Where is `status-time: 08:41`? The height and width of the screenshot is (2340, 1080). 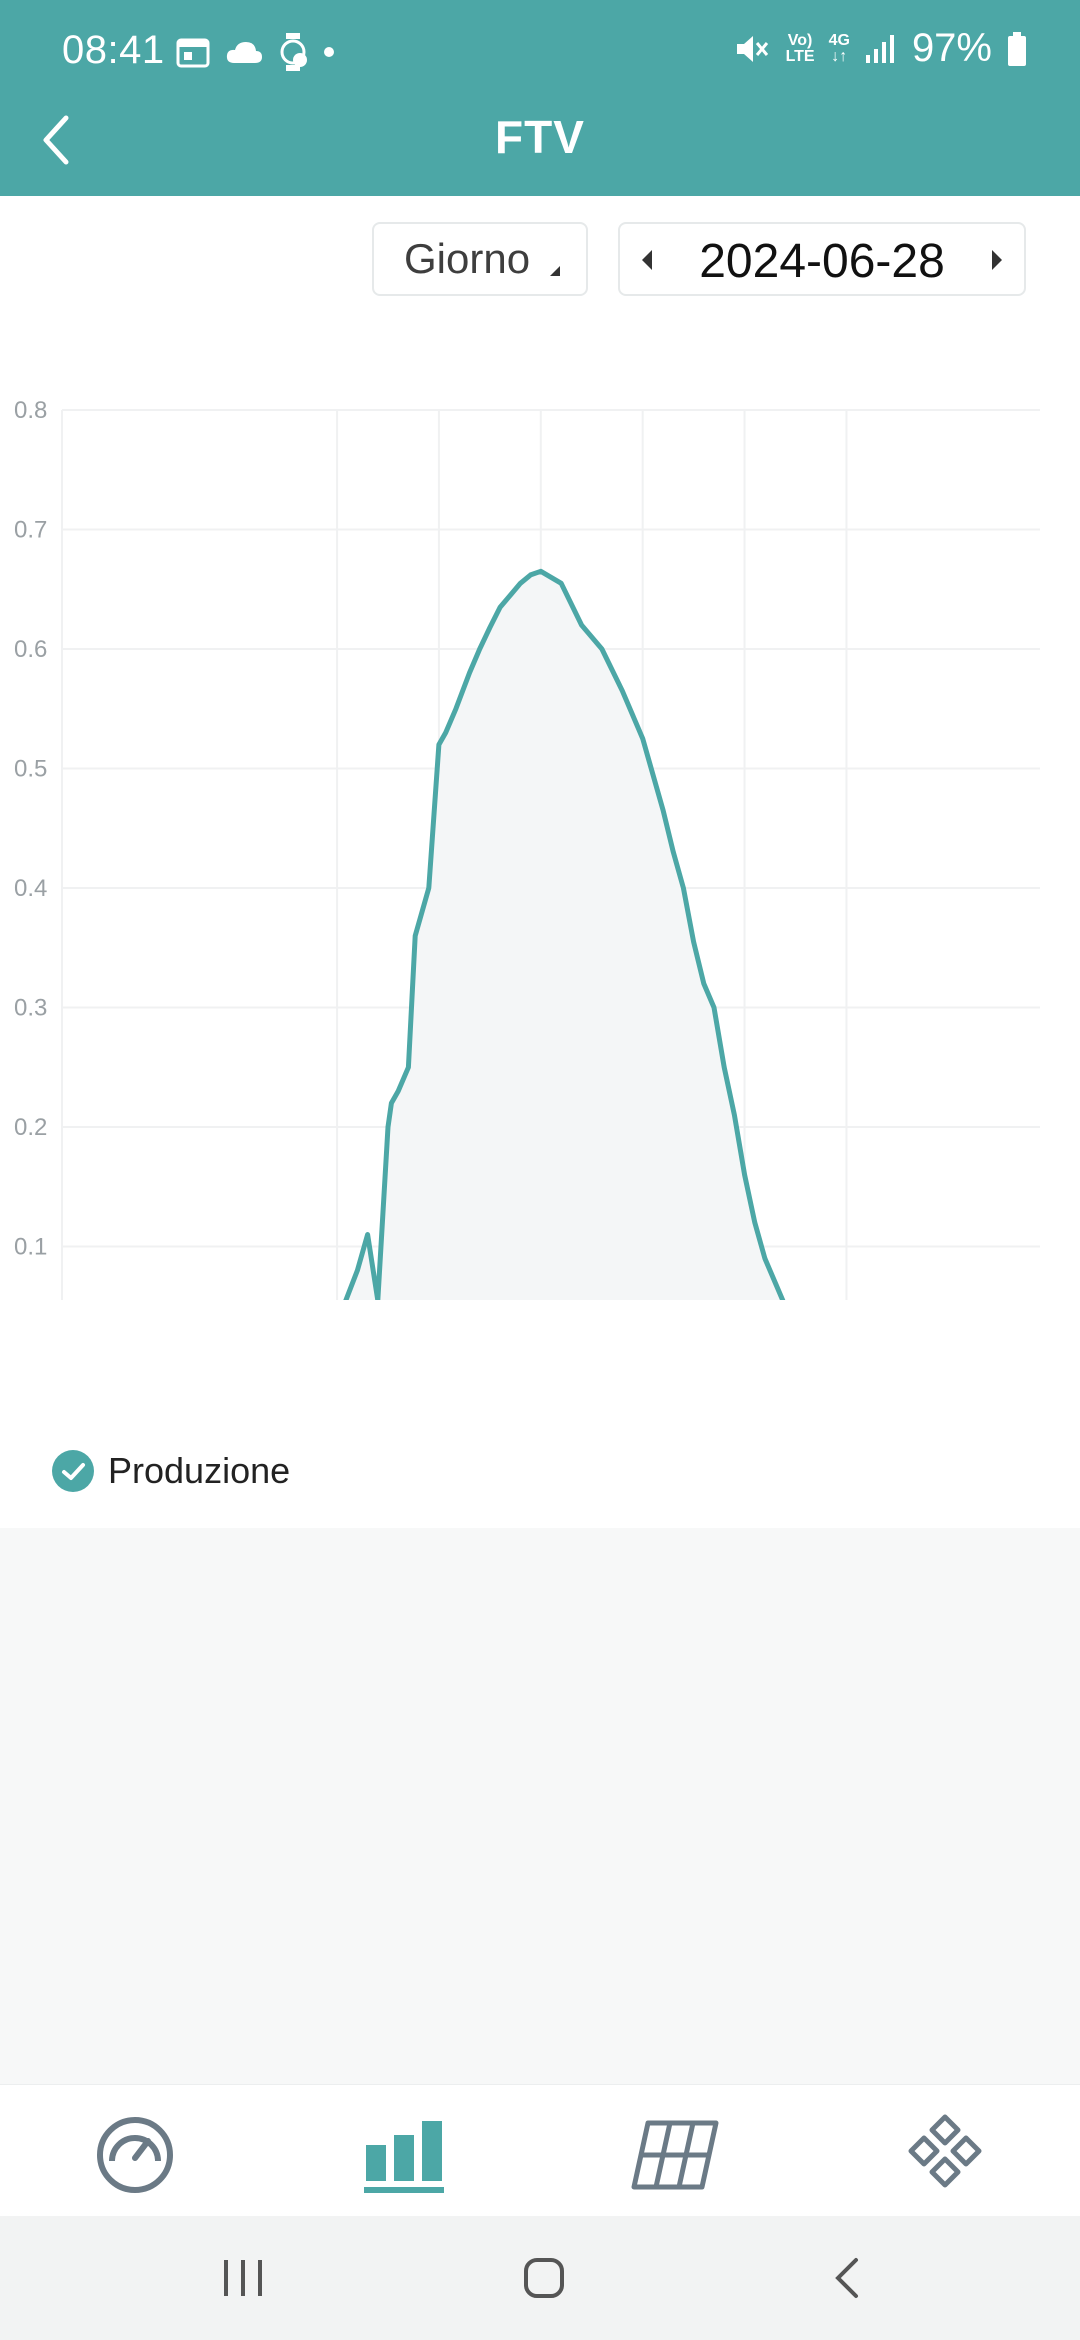
status-time: 08:41 is located at coordinates (113, 50).